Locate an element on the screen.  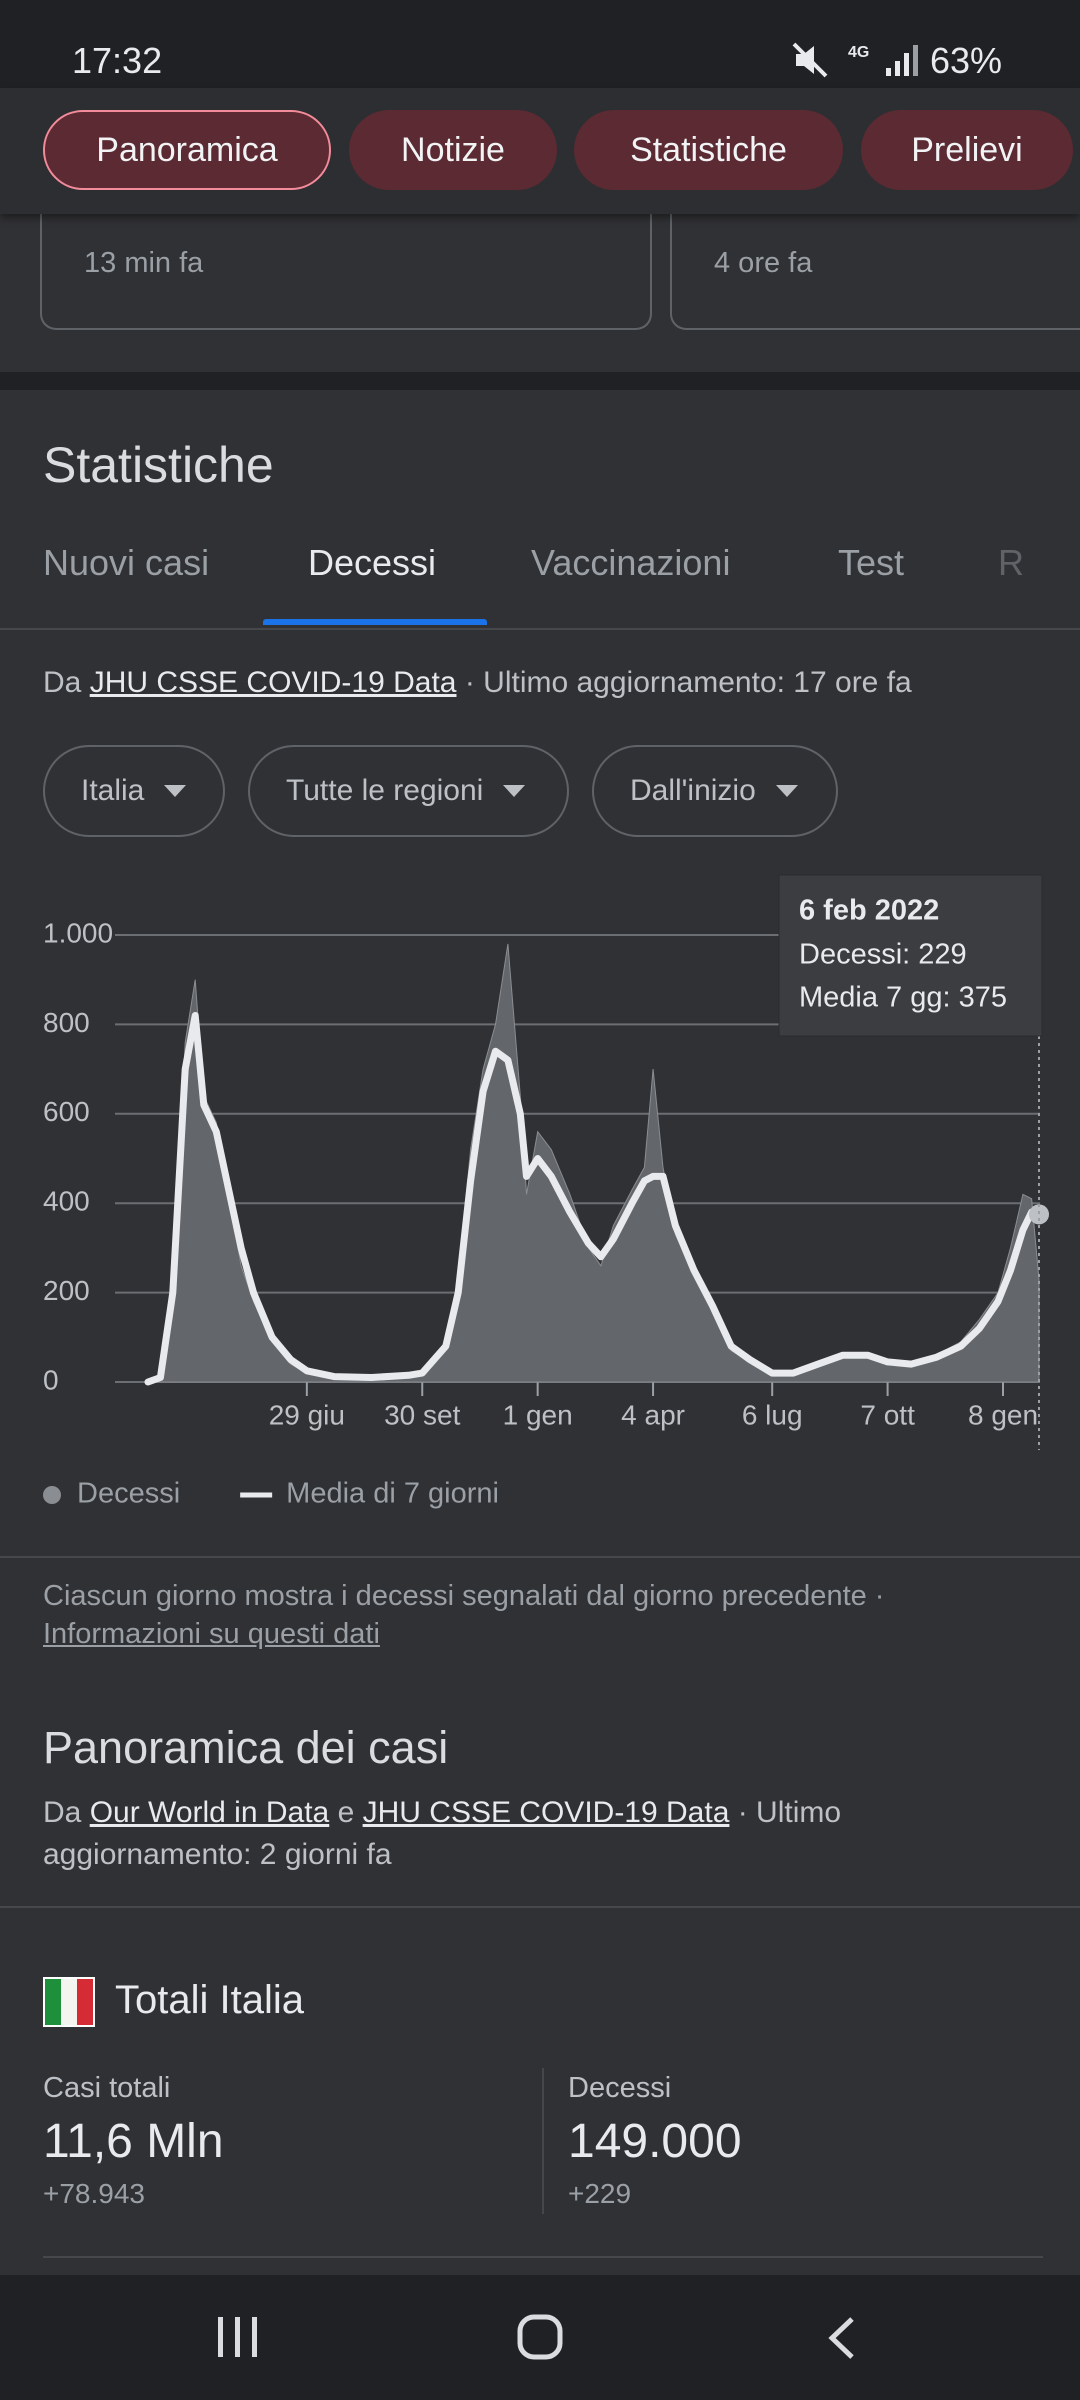
network-type: 4G is located at coordinates (859, 52).